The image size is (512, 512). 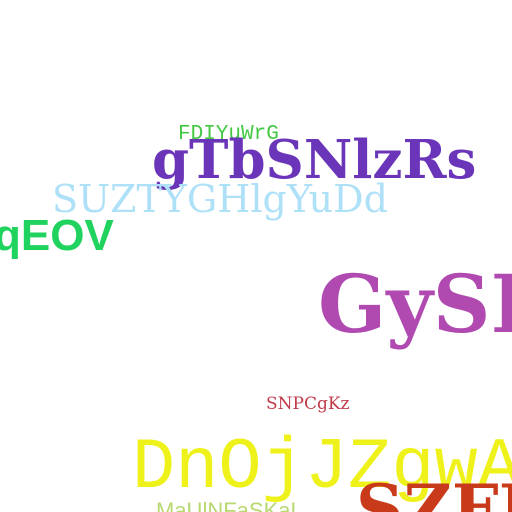 What do you see at coordinates (415, 304) in the screenshot?
I see `word-gysil: GySIl` at bounding box center [415, 304].